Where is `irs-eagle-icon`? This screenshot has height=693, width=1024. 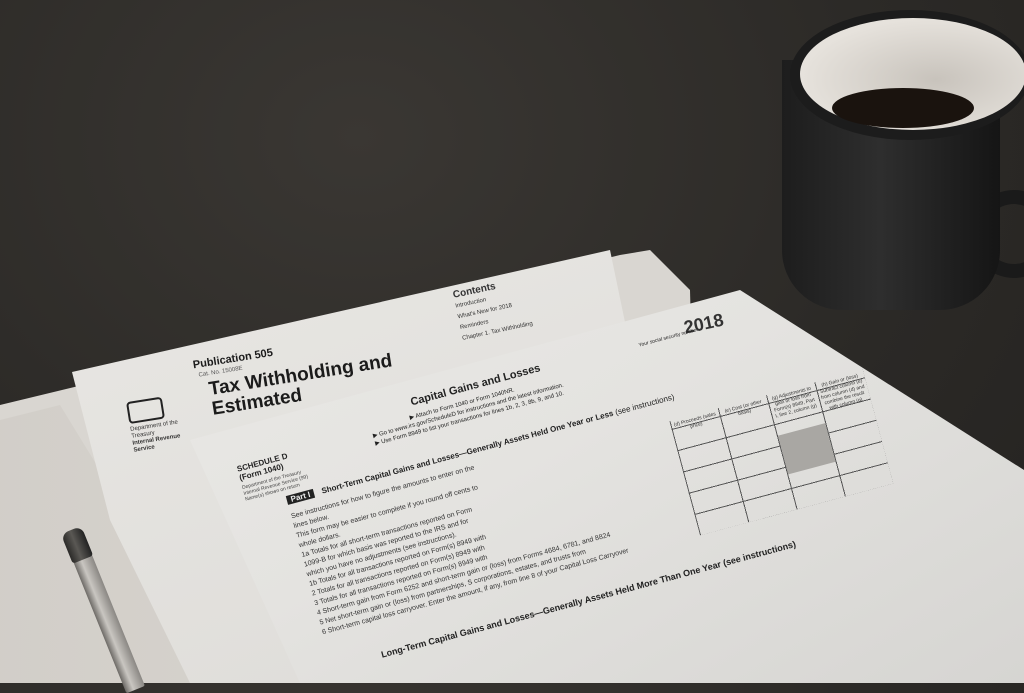
irs-eagle-icon is located at coordinates (146, 410).